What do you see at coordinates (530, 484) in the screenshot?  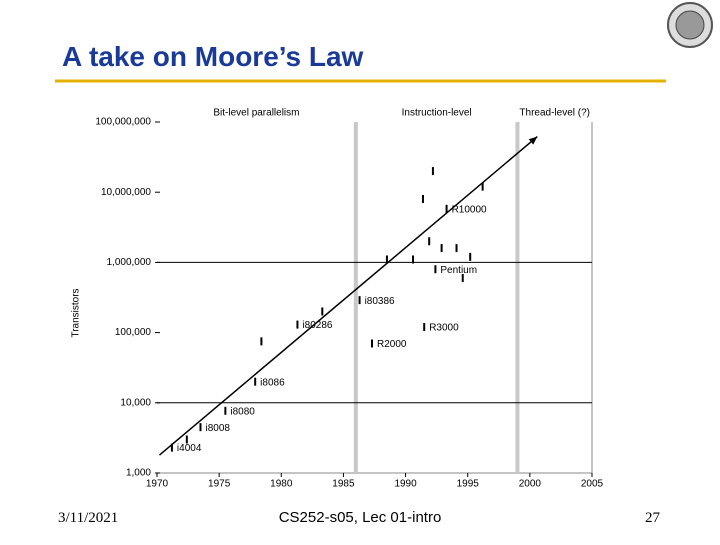 I see `x-tick-label: 2000` at bounding box center [530, 484].